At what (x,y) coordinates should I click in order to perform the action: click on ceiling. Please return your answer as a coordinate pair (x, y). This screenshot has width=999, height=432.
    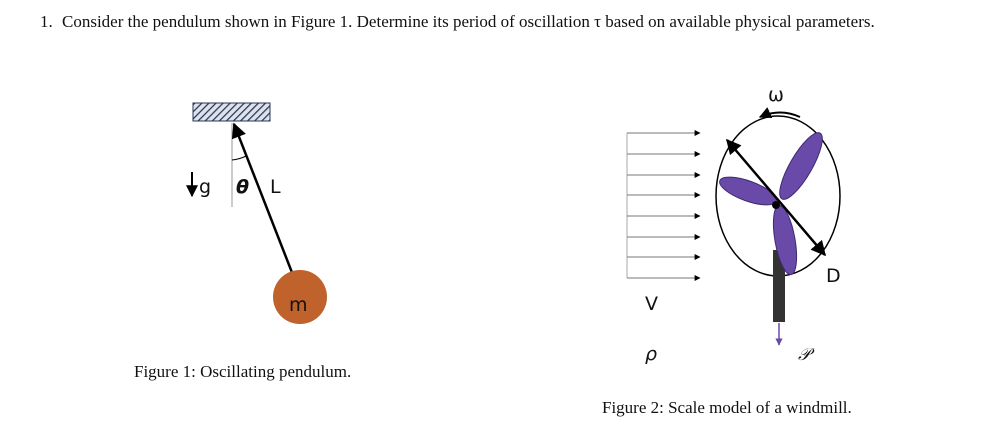
    Looking at the image, I should click on (231, 112).